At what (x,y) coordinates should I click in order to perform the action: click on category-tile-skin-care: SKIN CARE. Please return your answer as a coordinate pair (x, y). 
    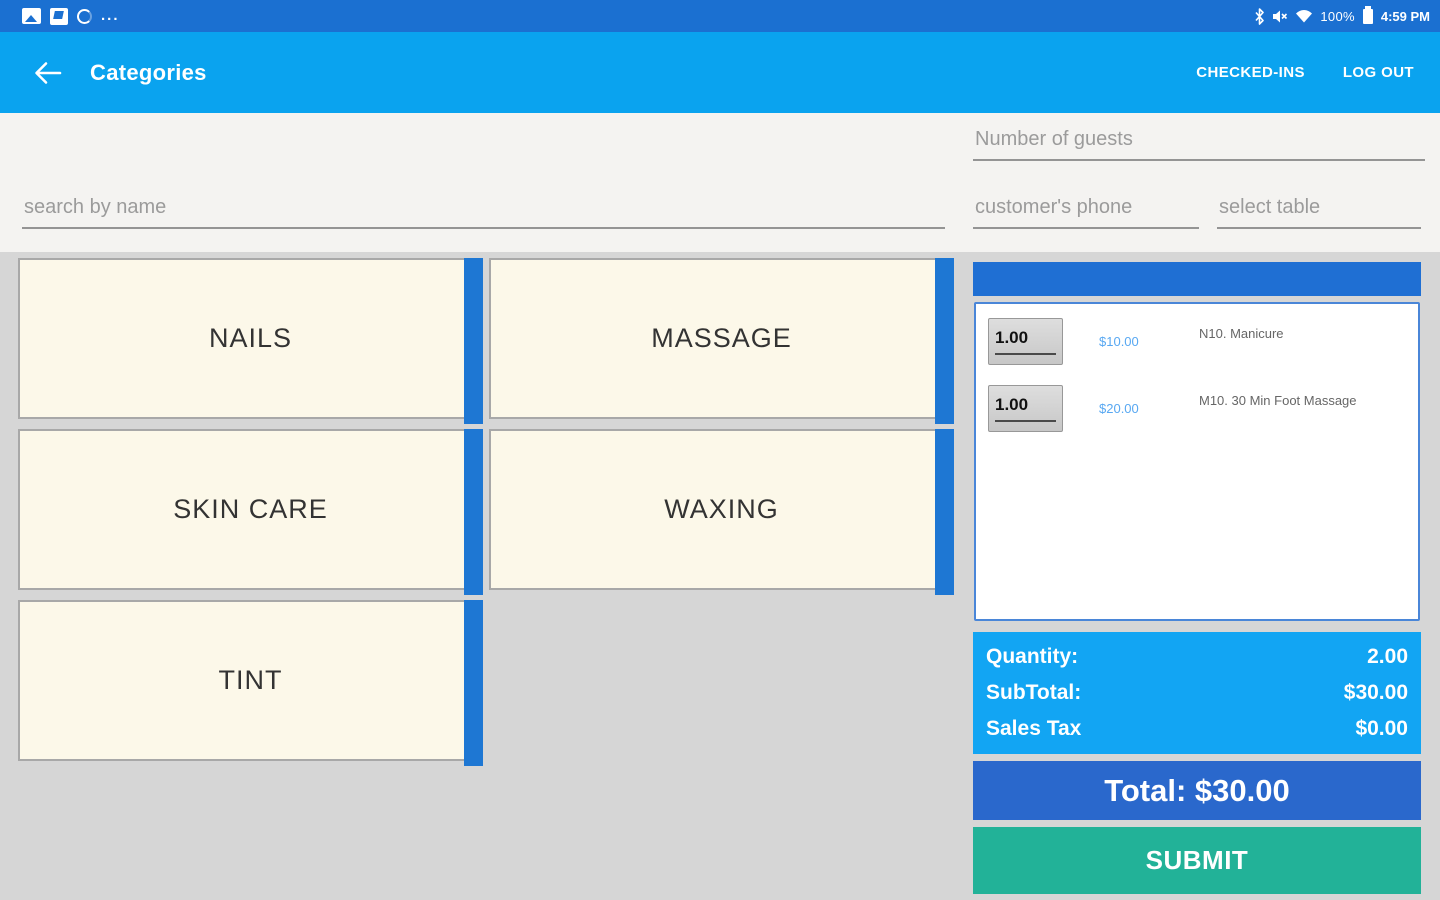
    Looking at the image, I should click on (250, 512).